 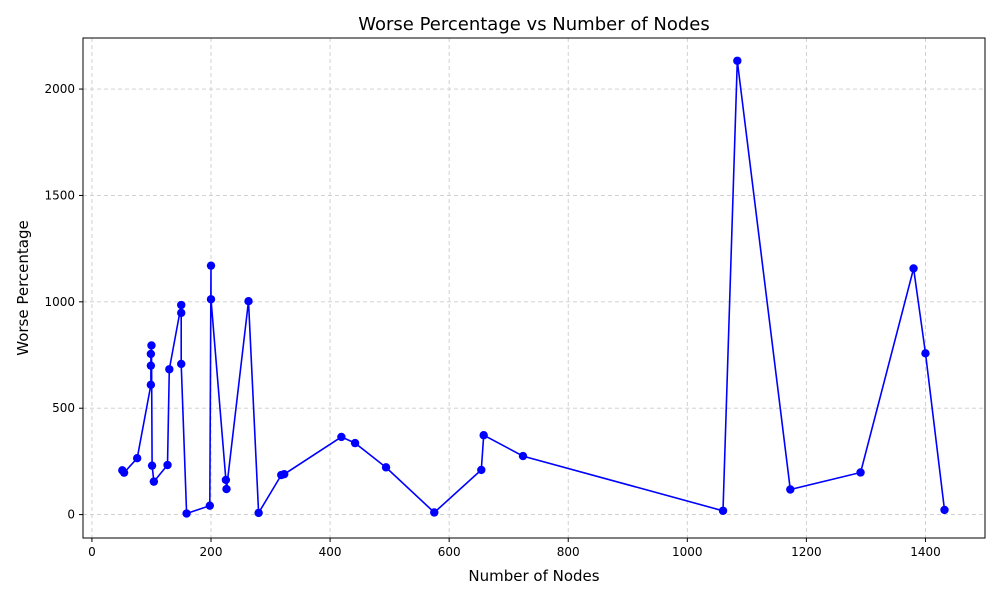 I want to click on y-tick-label: 1500, so click(x=59, y=195).